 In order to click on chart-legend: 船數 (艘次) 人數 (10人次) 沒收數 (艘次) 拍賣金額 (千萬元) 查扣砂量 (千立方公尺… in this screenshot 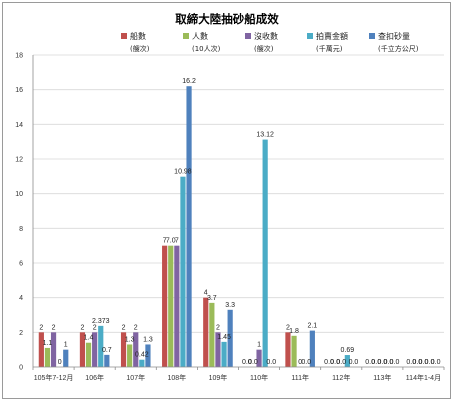, I will do `click(270, 42)`.